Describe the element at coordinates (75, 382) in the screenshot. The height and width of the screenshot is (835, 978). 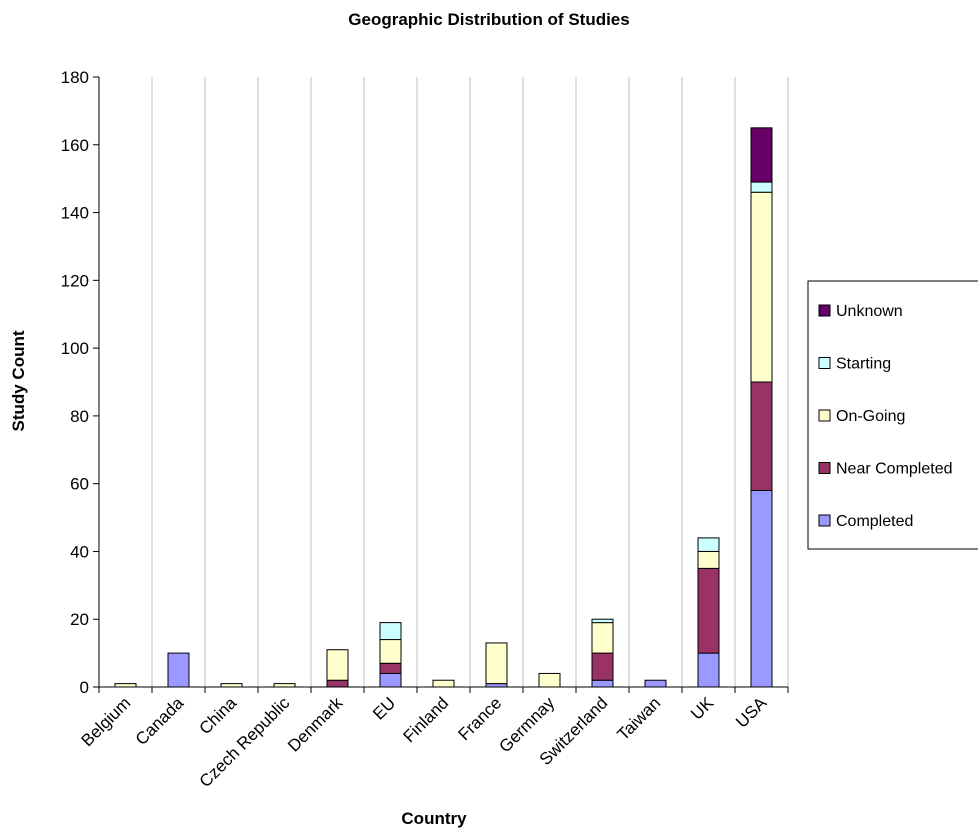
I see `y-tick-labels: 0 20 40 60 80 100 120 140 160 180` at that location.